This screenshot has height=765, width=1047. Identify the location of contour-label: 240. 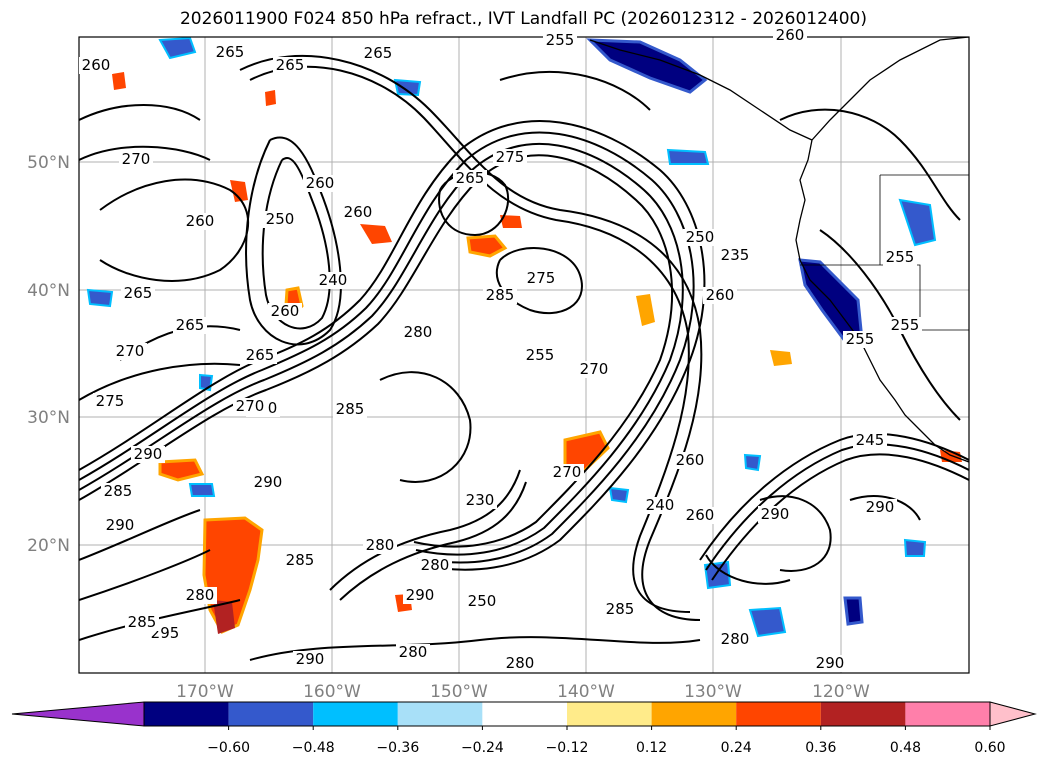
(660, 505).